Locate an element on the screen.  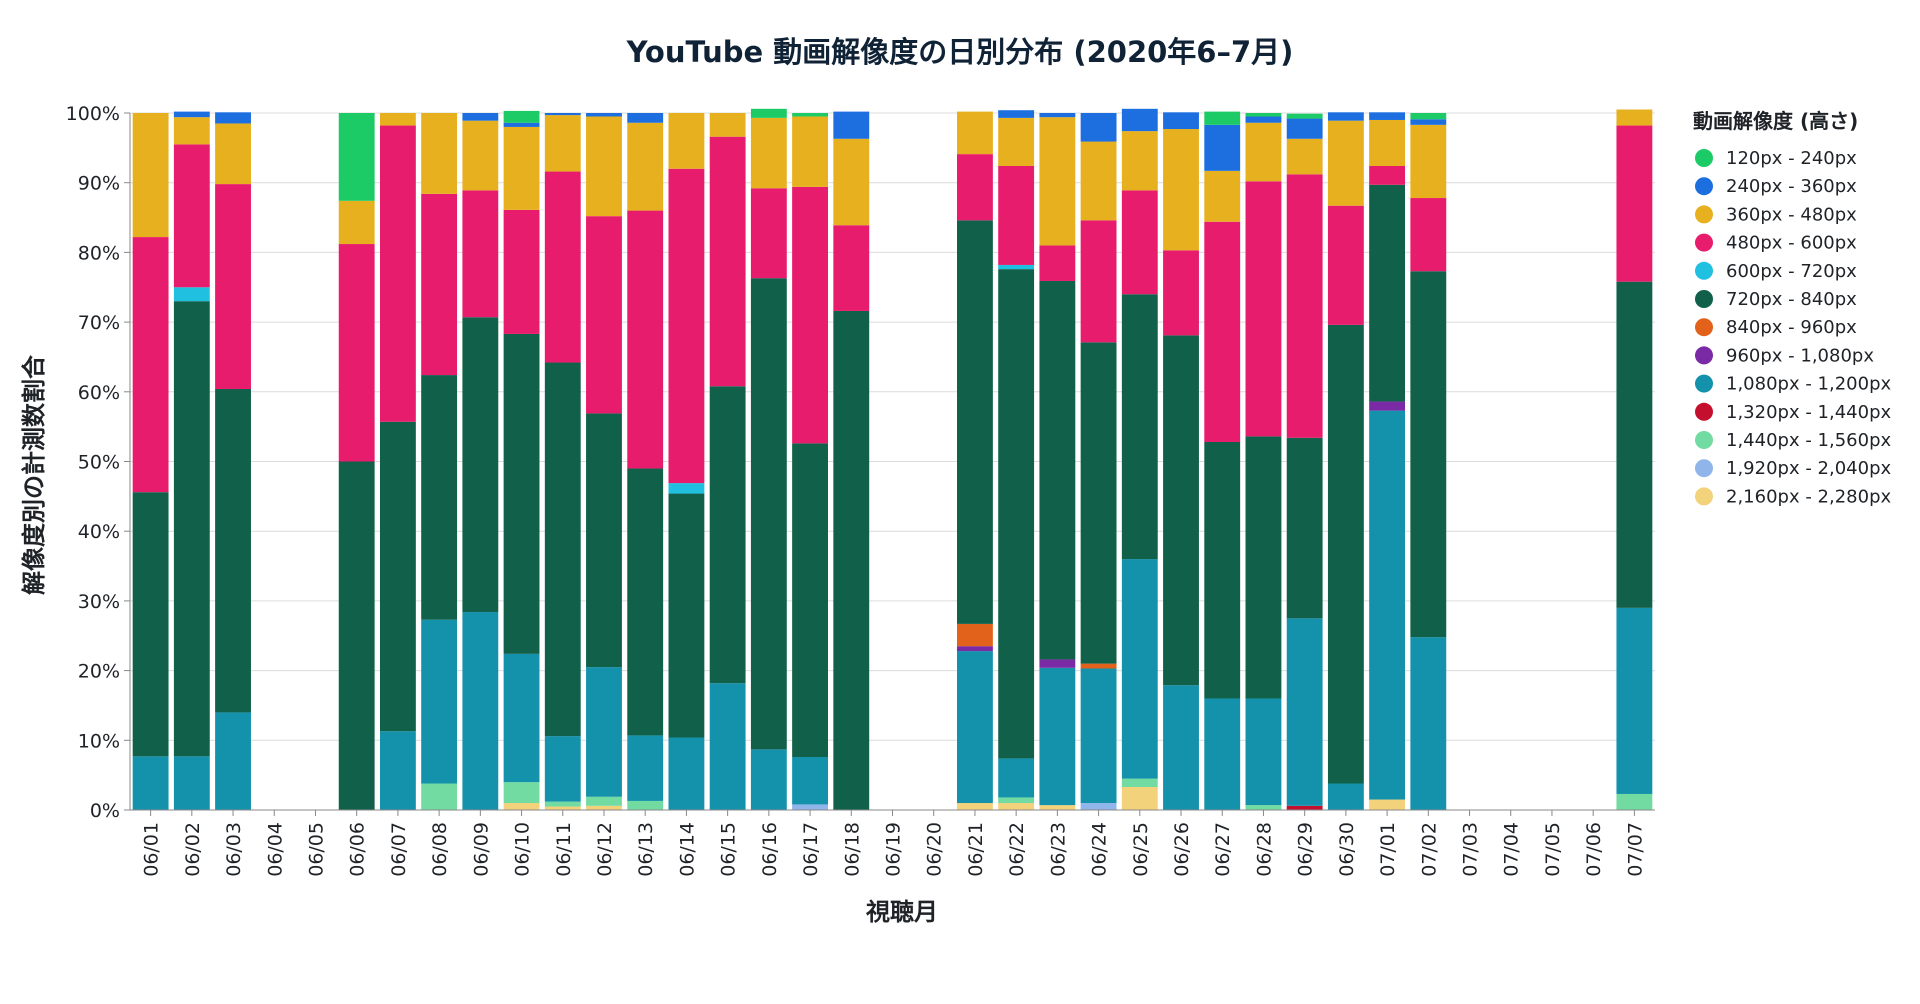
y-axis-title: 解像度別の計測数割合 is located at coordinates (34, 474).